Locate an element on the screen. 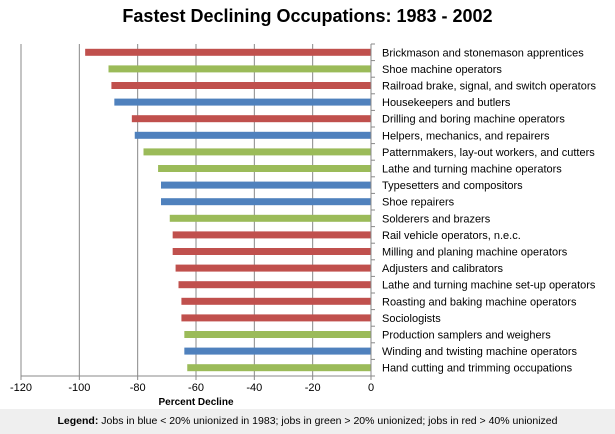 The height and width of the screenshot is (434, 615). category-label: Drilling and boring machine operators is located at coordinates (473, 120).